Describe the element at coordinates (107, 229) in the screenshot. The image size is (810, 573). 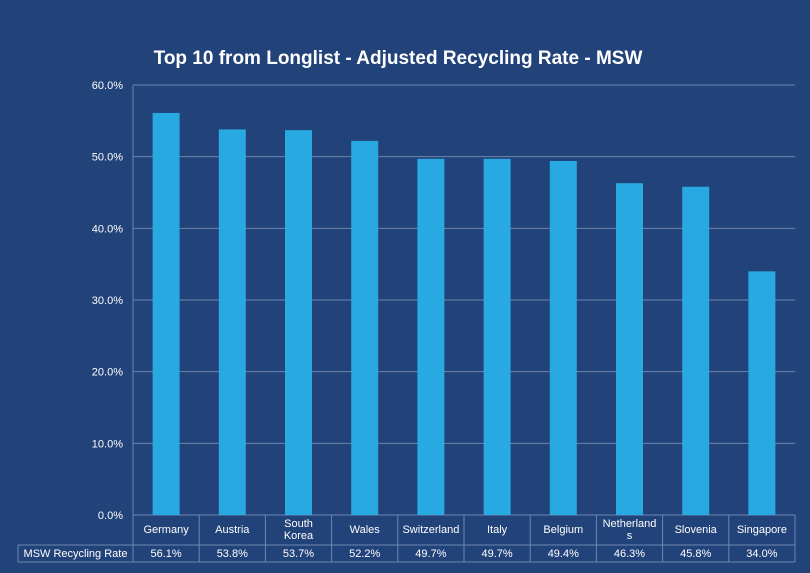
I see `y-tick-label: 40.0%` at that location.